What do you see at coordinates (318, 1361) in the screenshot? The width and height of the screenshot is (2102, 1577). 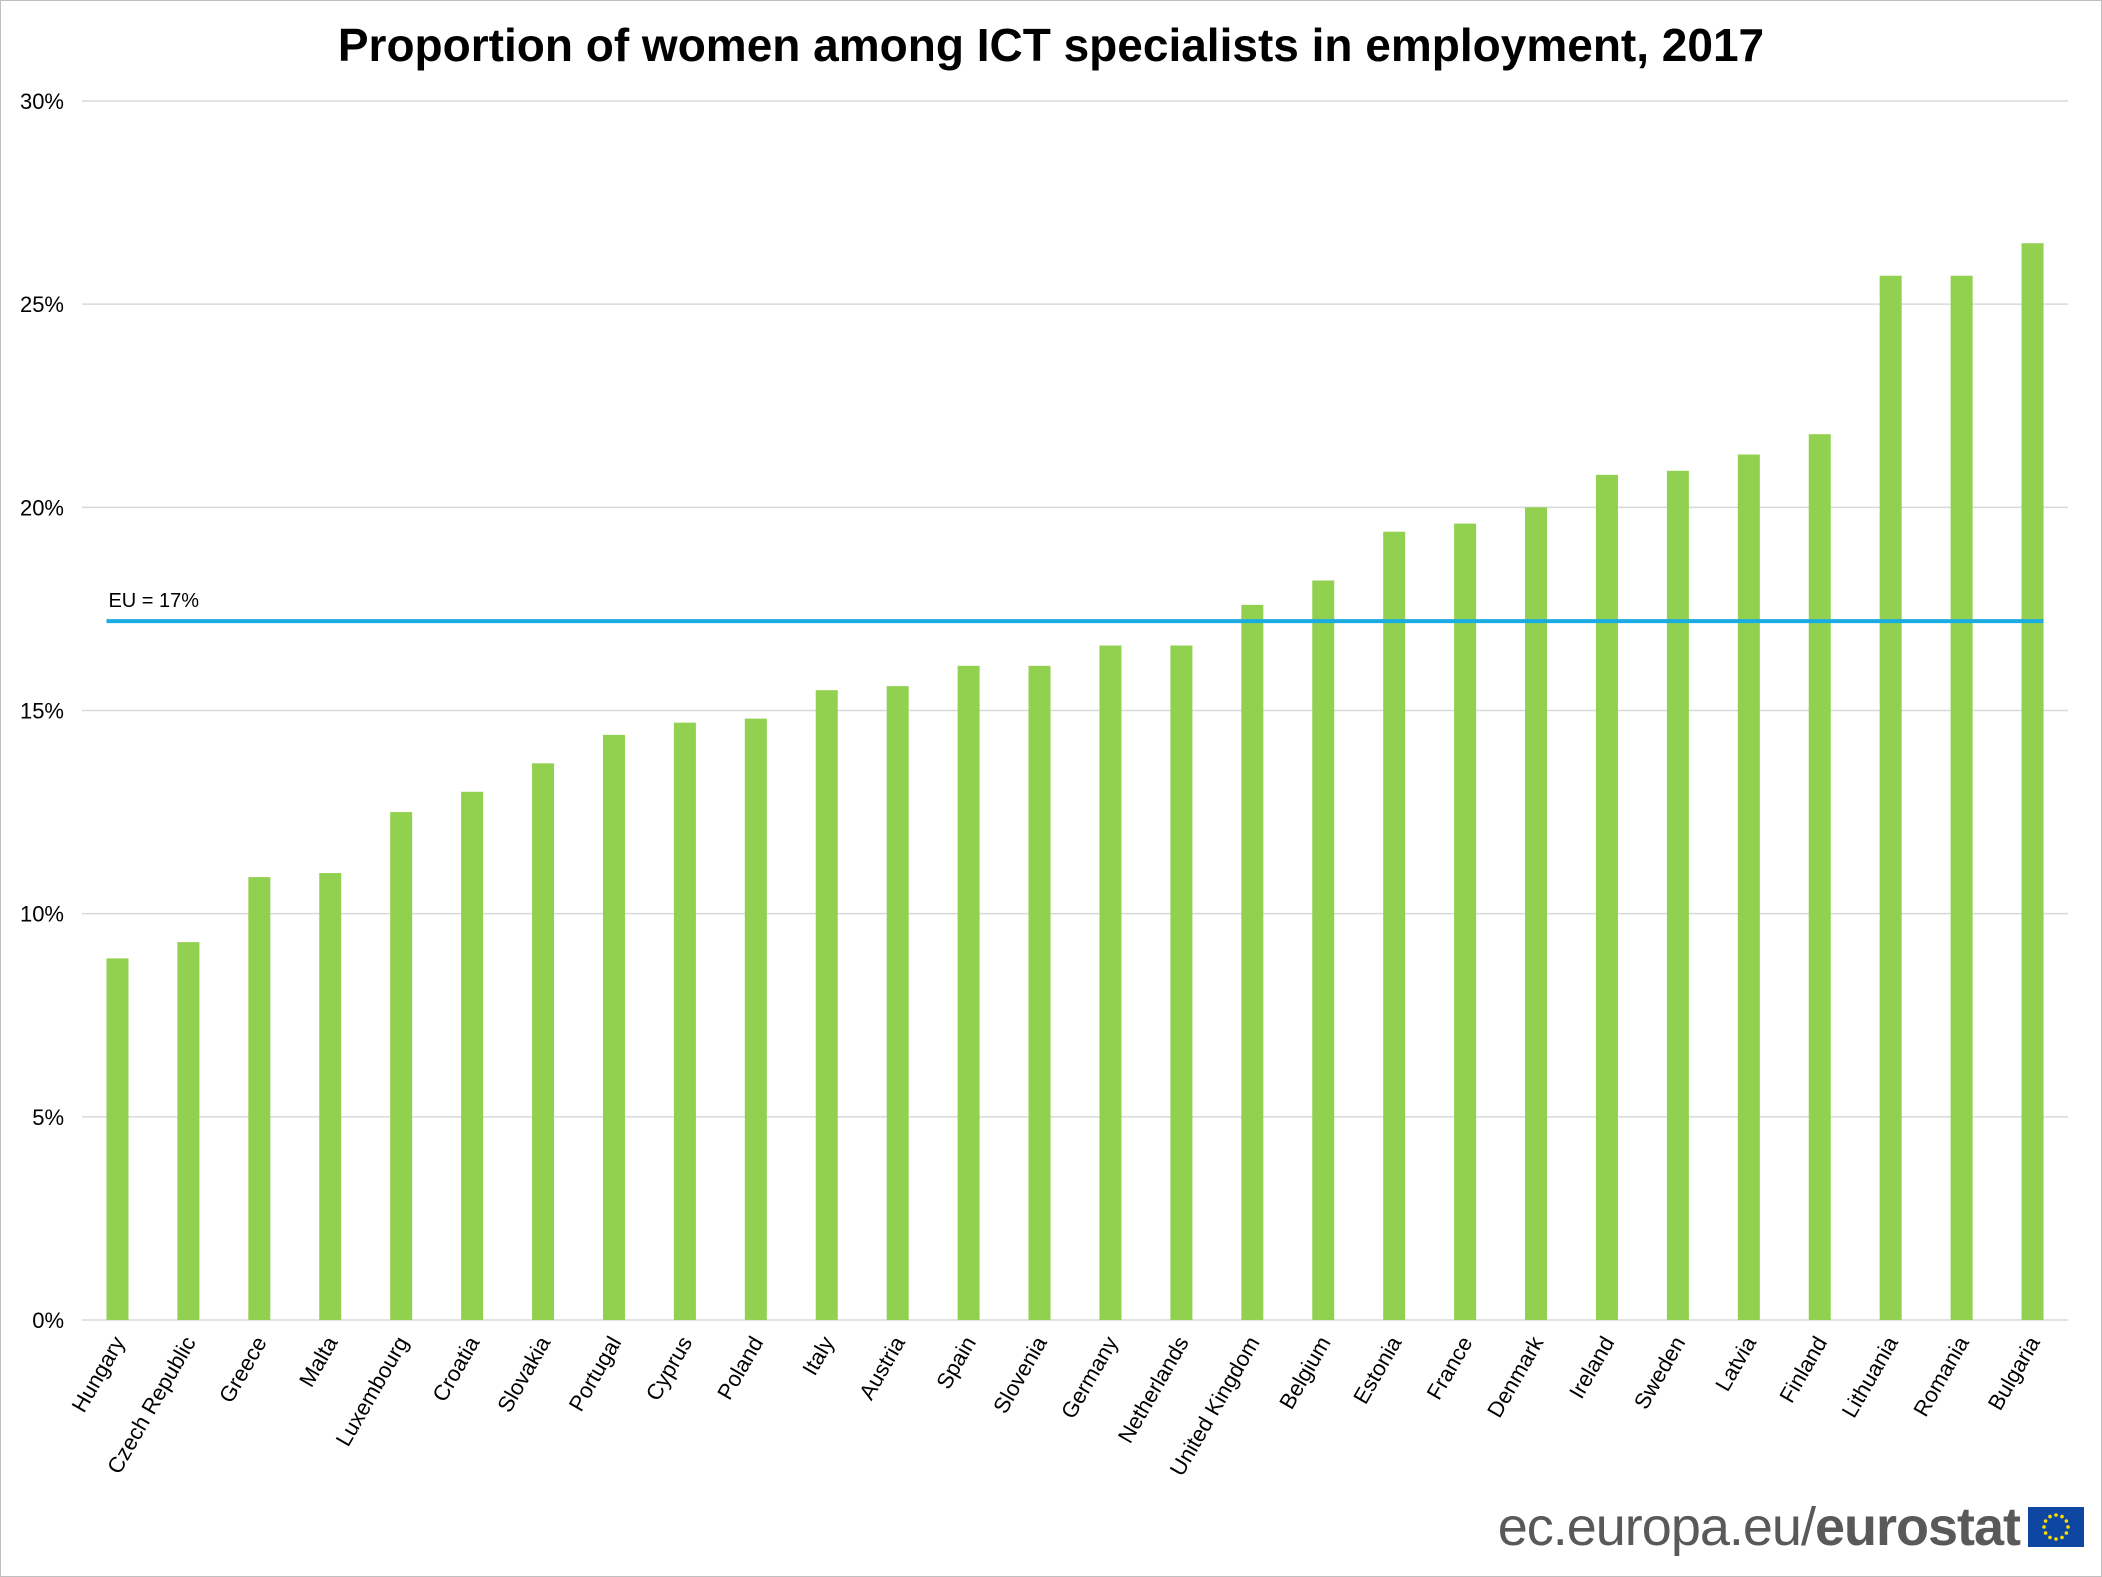 I see `x-tick-label: Malta` at bounding box center [318, 1361].